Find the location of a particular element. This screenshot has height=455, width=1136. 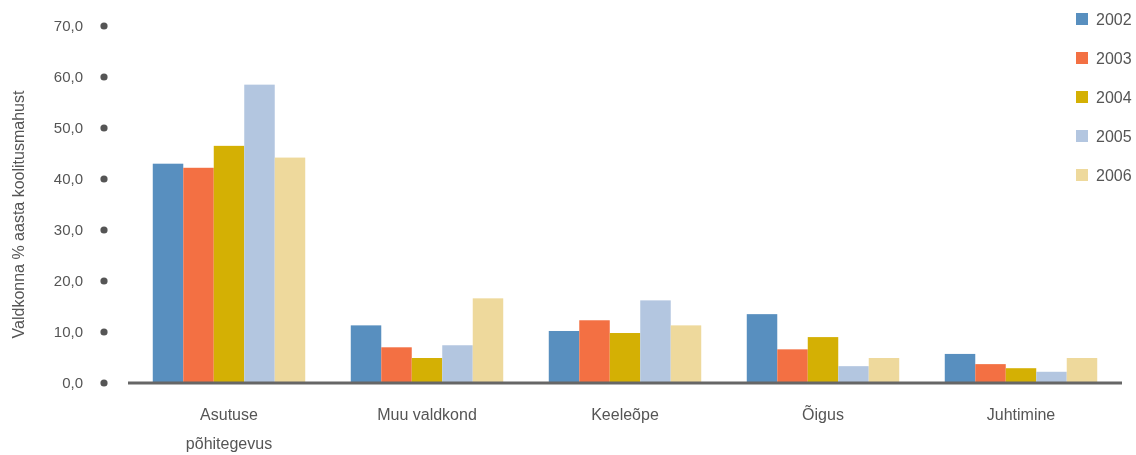

y-tick-label: 10,0 is located at coordinates (68, 332).